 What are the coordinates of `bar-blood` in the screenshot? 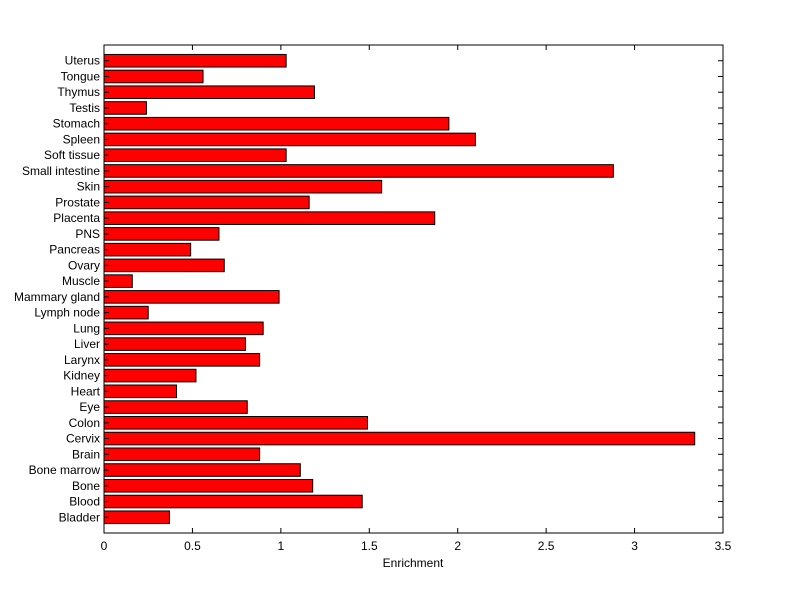 It's located at (233, 501).